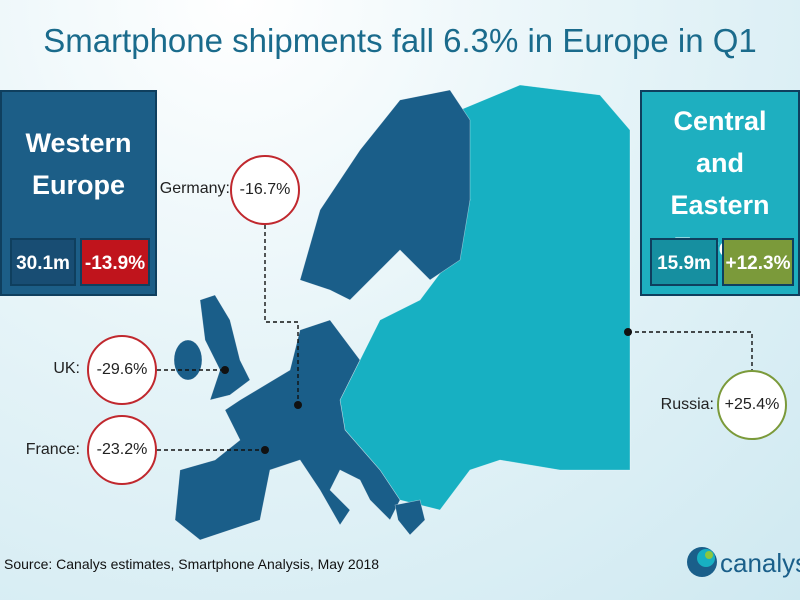 The height and width of the screenshot is (600, 800). I want to click on region-change: +12.3%, so click(758, 262).